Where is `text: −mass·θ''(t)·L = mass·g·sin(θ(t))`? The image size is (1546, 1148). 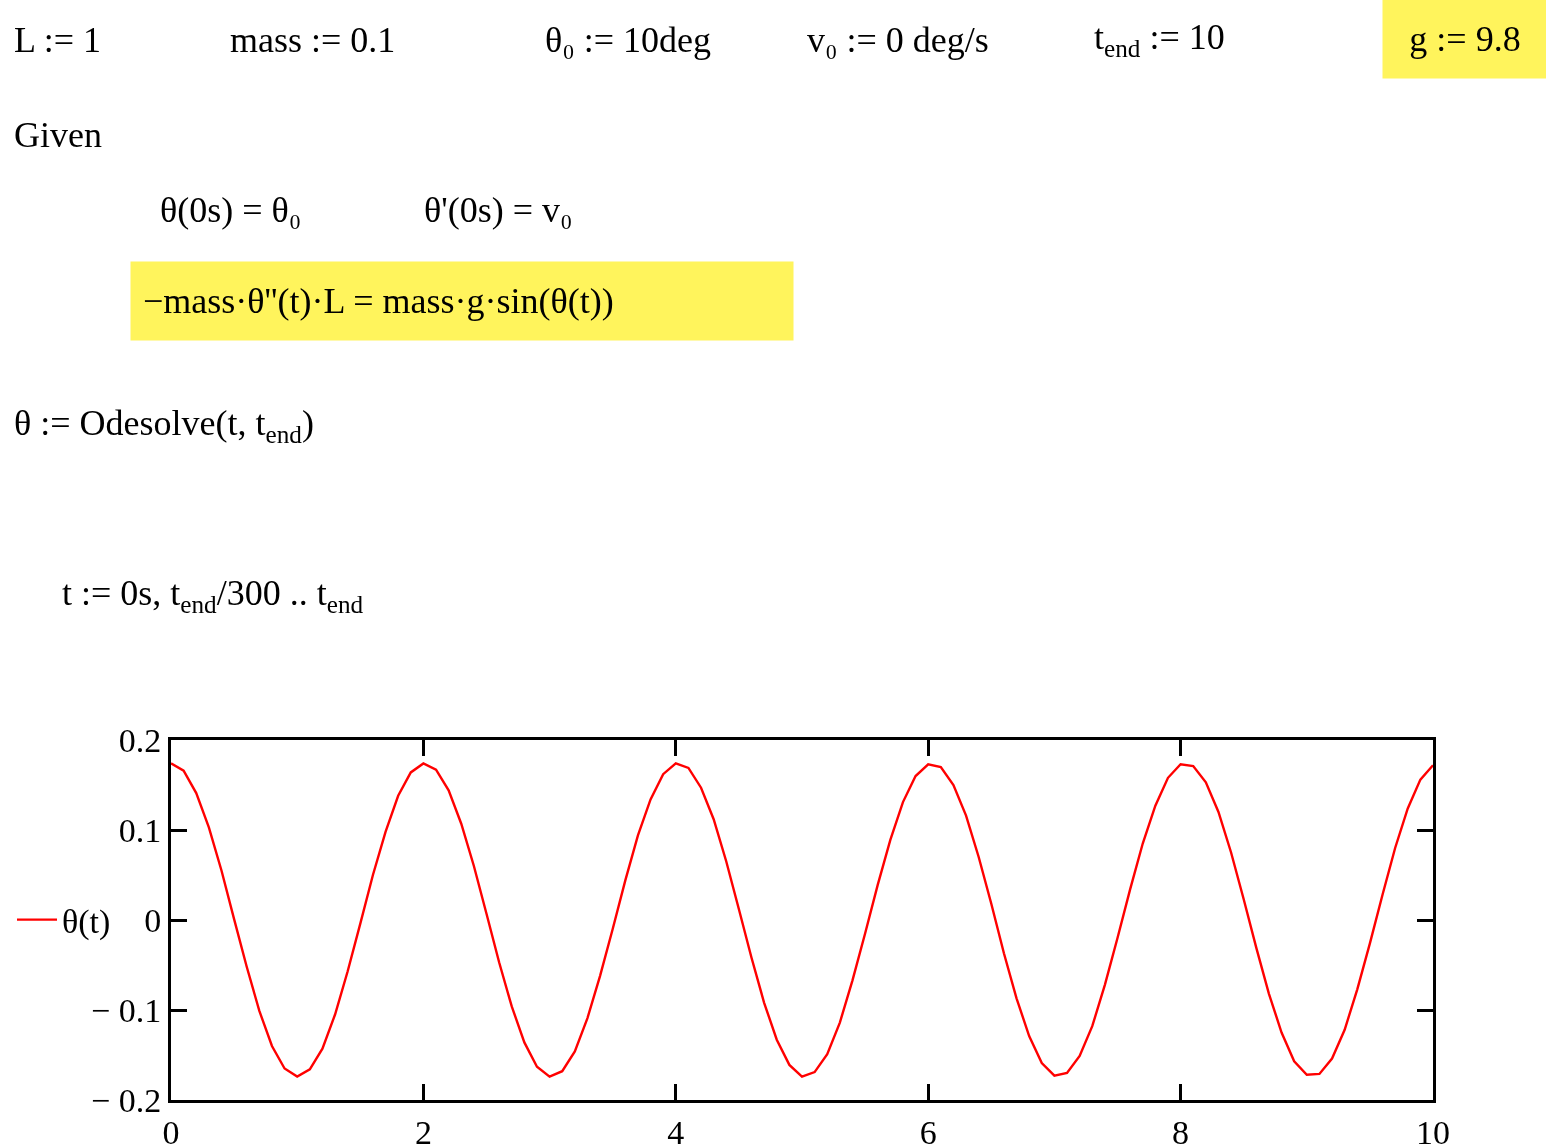 text: −mass·θ''(t)·L = mass·g·sin(θ(t)) is located at coordinates (378, 301).